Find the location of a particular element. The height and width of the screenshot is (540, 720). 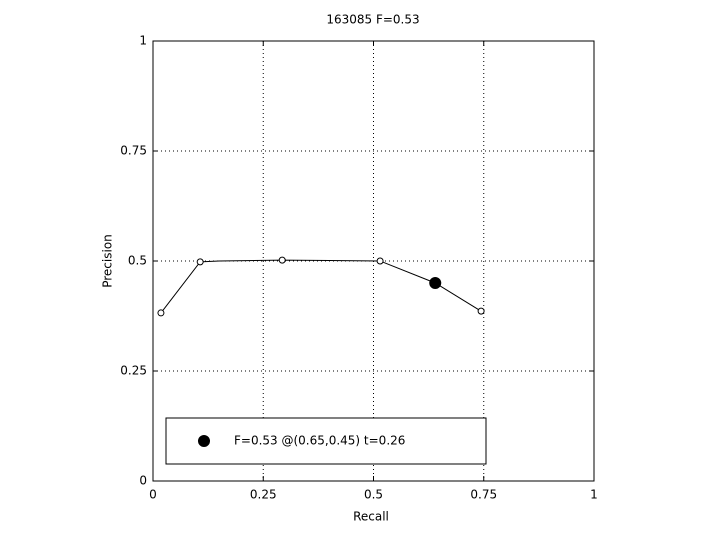

legend-marker is located at coordinates (204, 441).